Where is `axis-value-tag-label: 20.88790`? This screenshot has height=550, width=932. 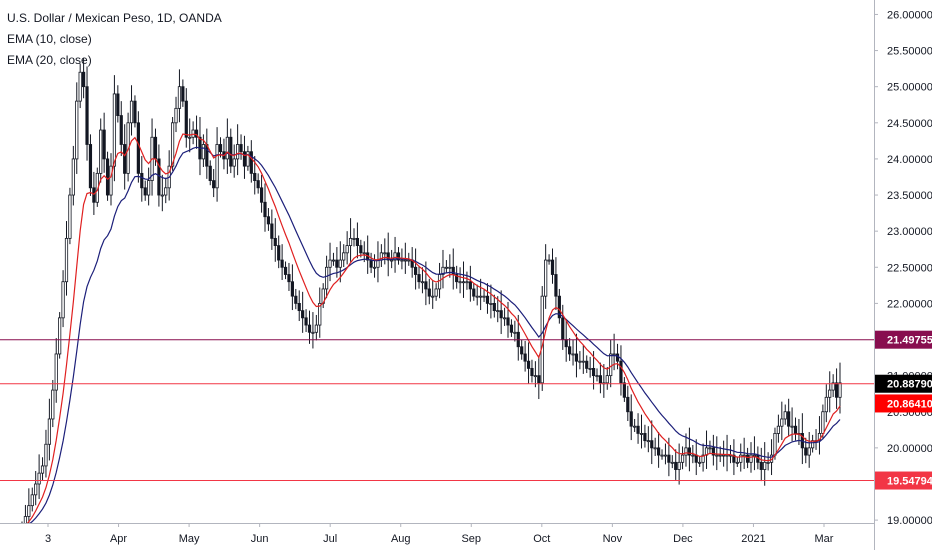 axis-value-tag-label: 20.88790 is located at coordinates (909, 385).